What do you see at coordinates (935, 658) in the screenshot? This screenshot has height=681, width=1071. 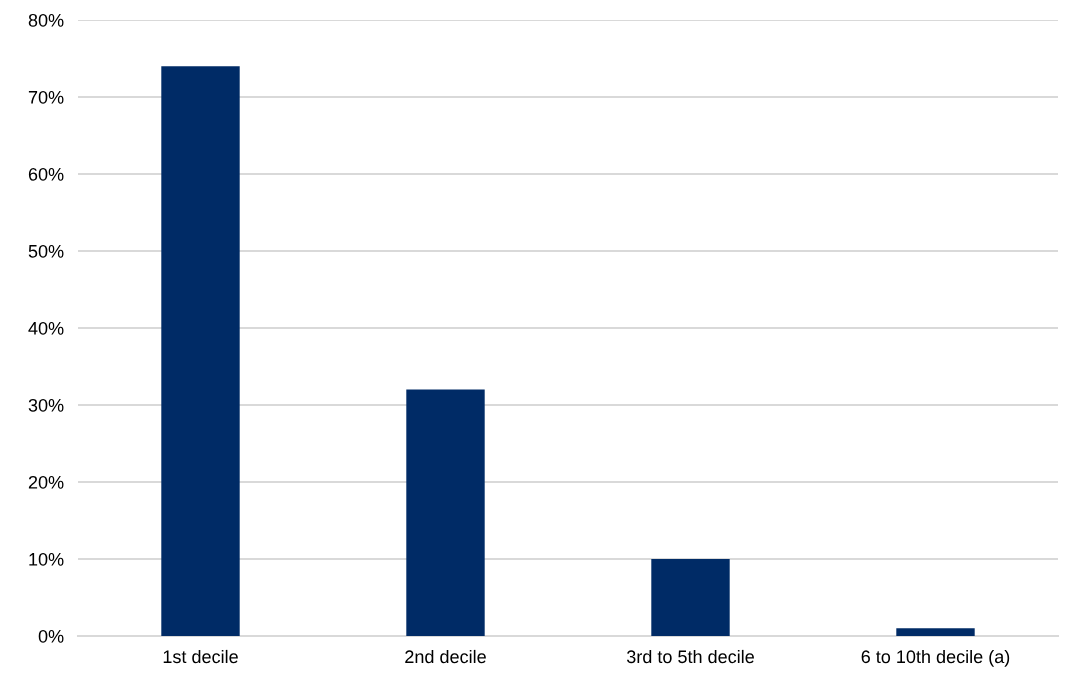 I see `x-tick-label: 6 to 10th decile (a)` at bounding box center [935, 658].